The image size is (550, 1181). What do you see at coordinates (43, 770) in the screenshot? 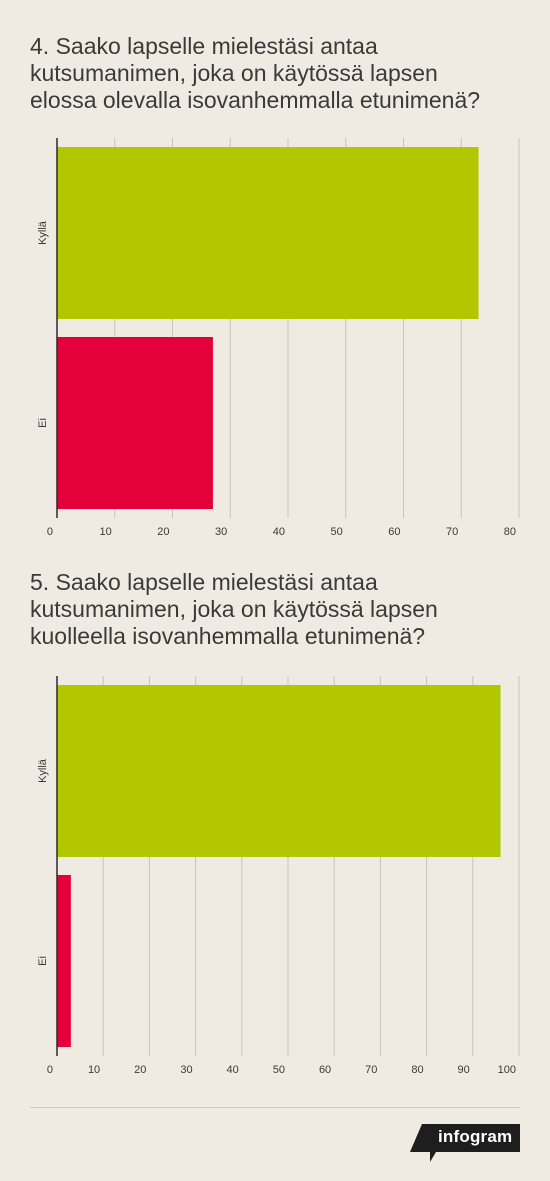
I see `chart-2-category-label: Kyllä` at bounding box center [43, 770].